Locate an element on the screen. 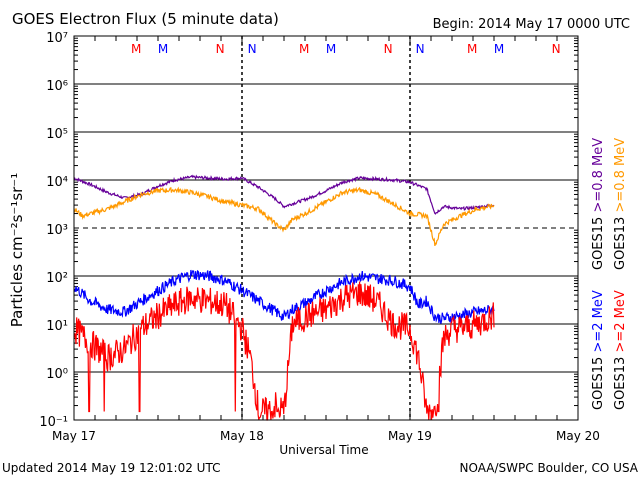  legend-goes13-0-8-text: GOES13 >=0.8 MeV is located at coordinates (620, 204).